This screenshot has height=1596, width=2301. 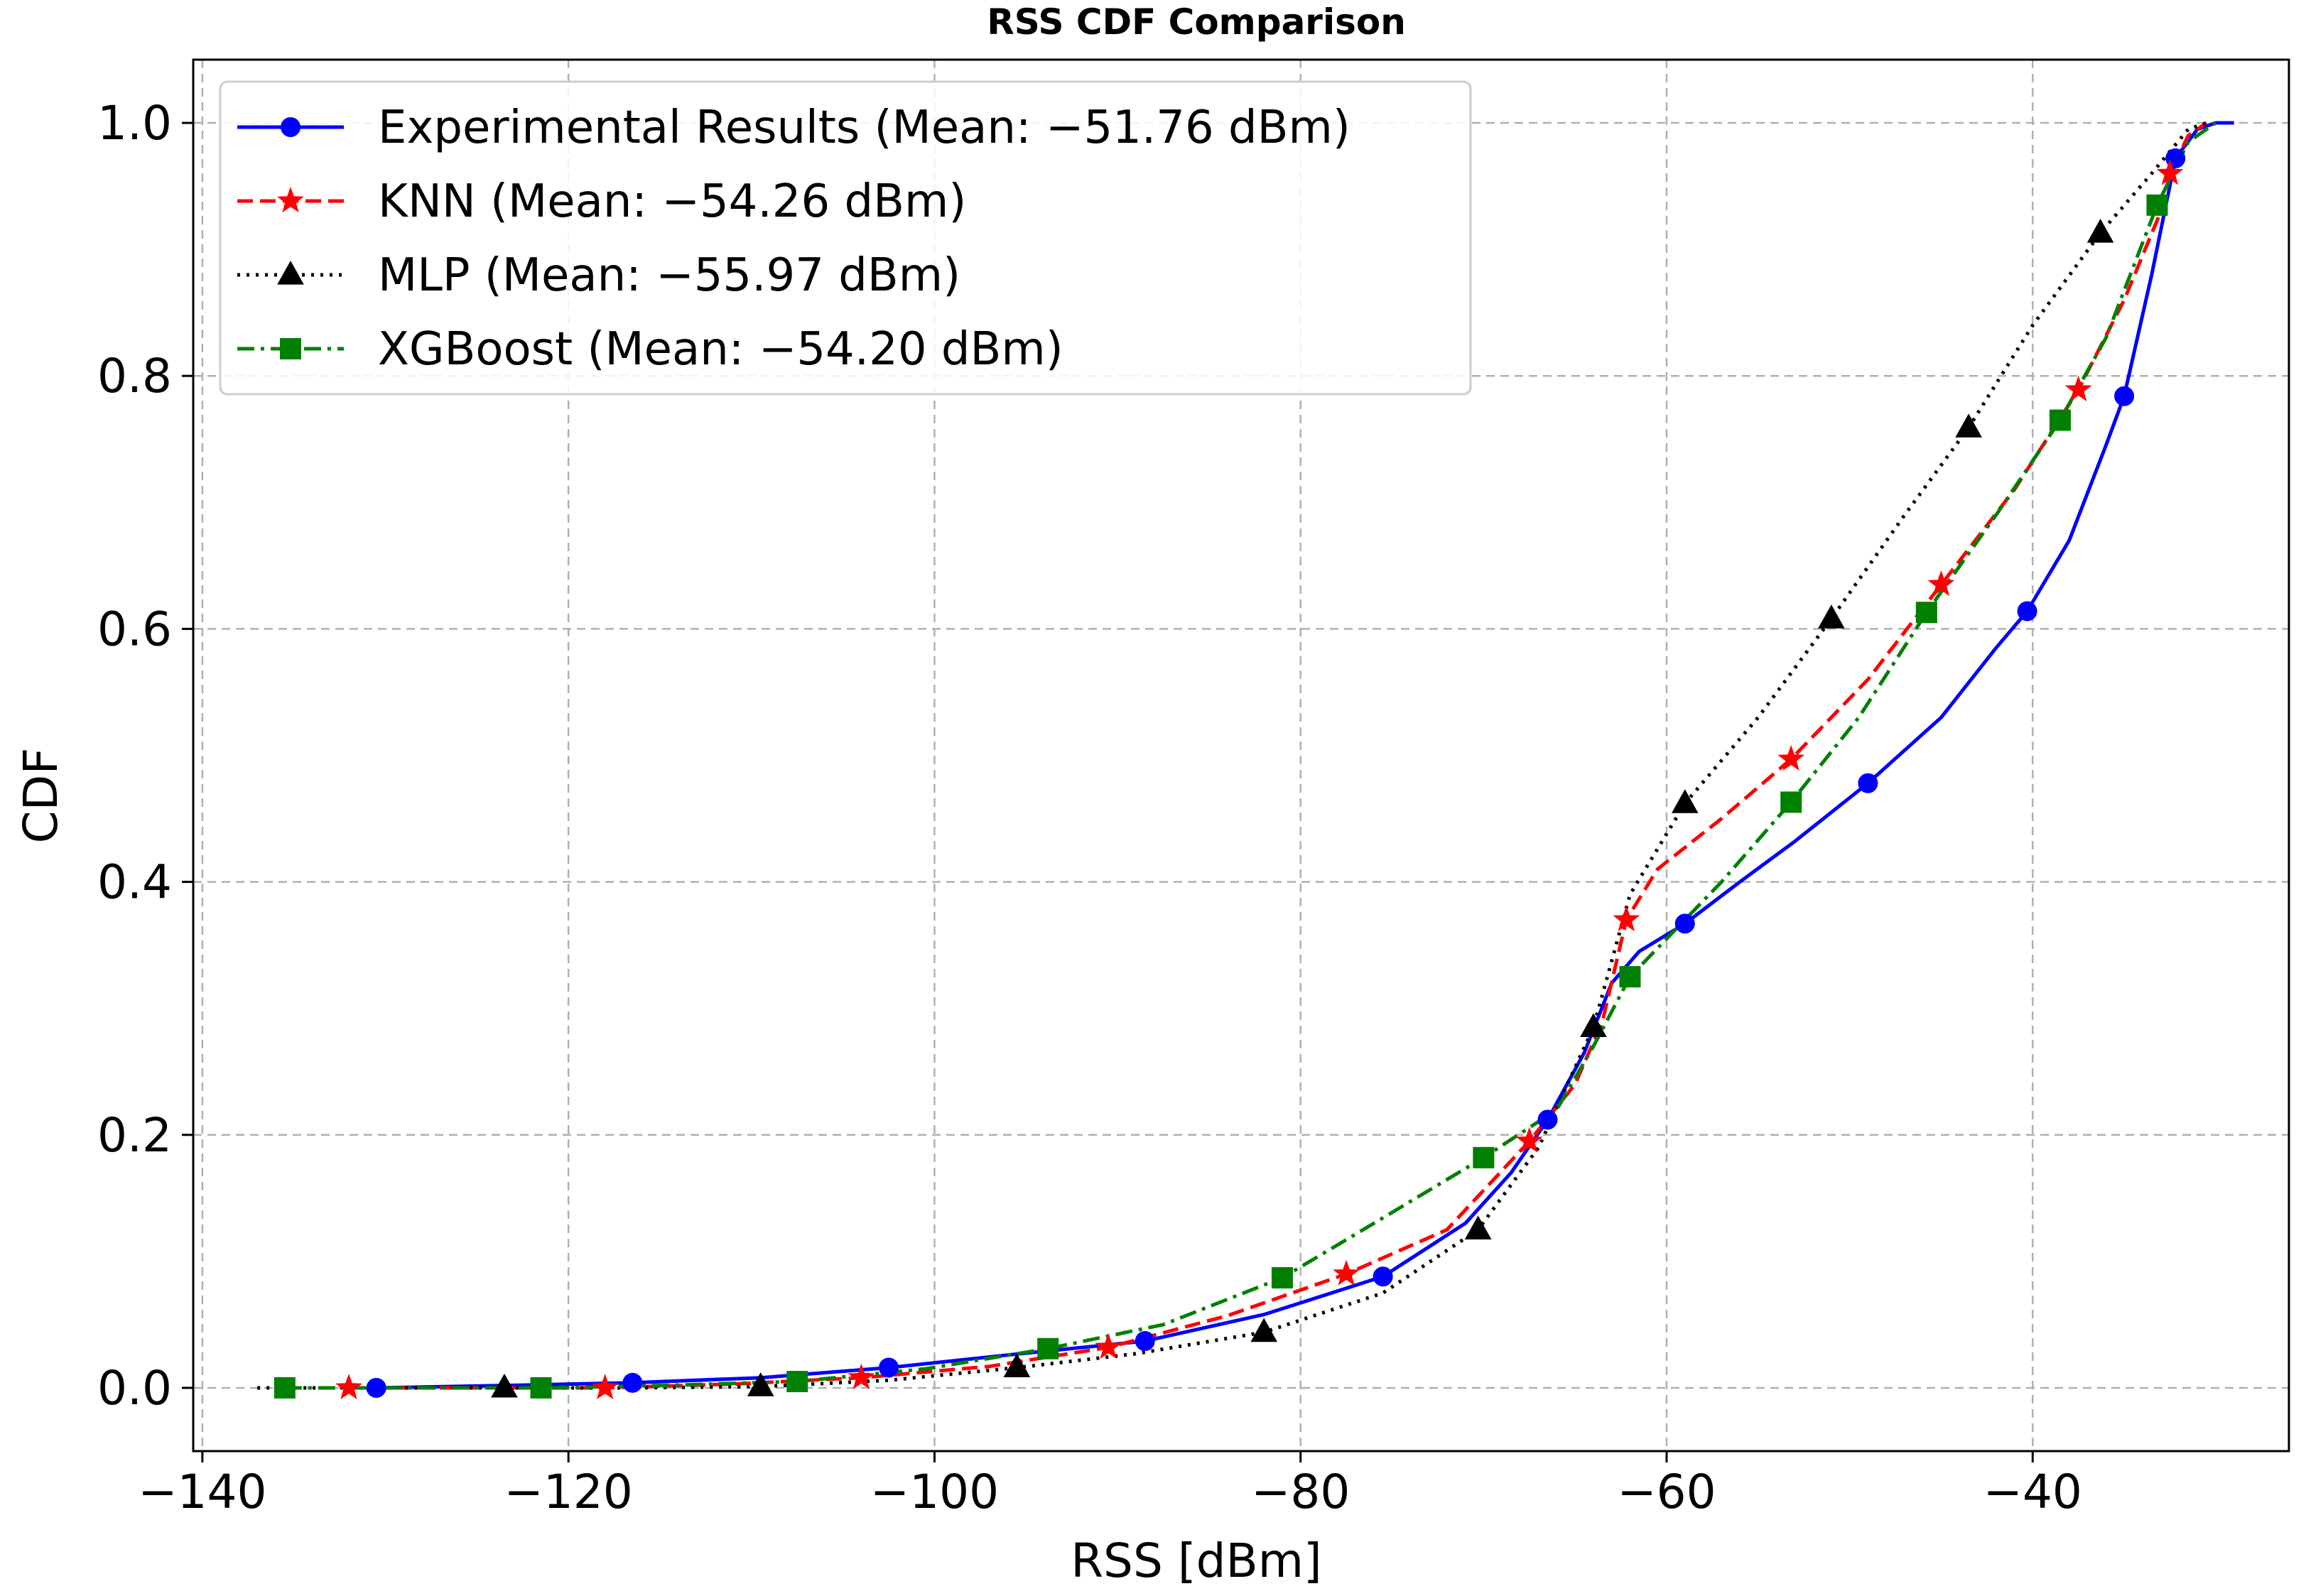 What do you see at coordinates (40, 796) in the screenshot?
I see `y-axis-label: CDF` at bounding box center [40, 796].